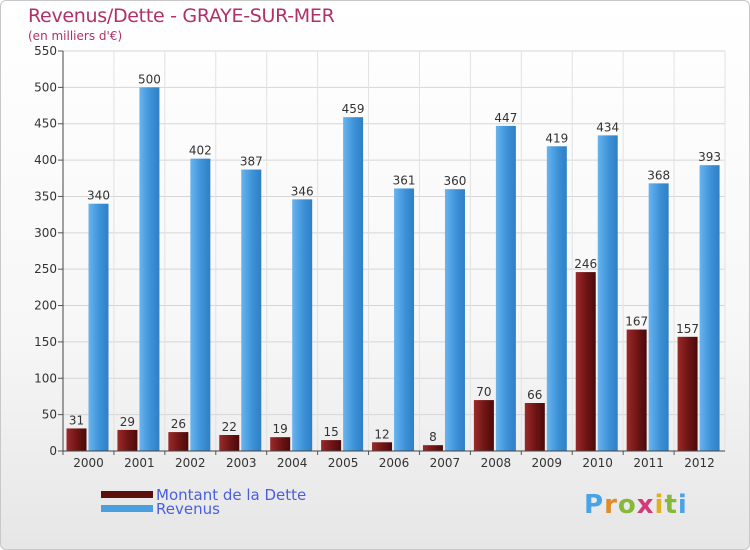  Describe the element at coordinates (302, 191) in the screenshot. I see `data-label: 346` at that location.